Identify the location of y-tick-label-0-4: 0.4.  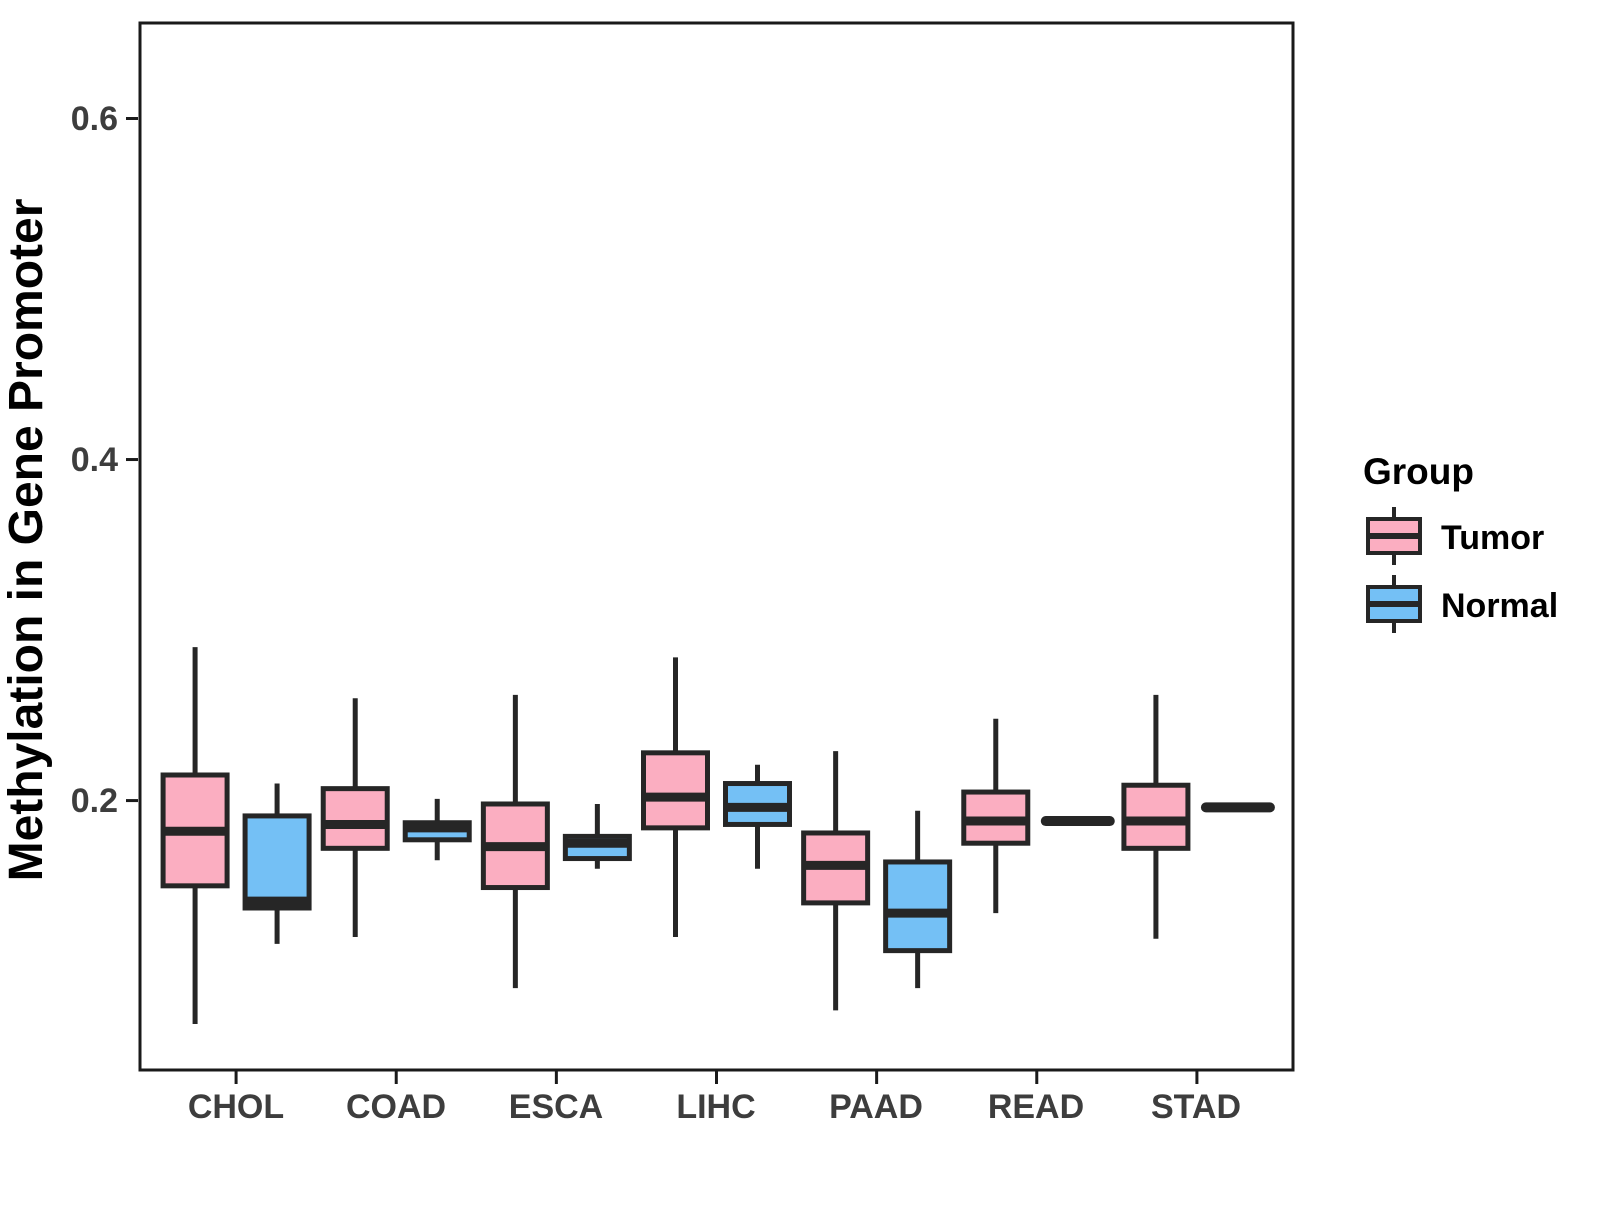
(94, 460).